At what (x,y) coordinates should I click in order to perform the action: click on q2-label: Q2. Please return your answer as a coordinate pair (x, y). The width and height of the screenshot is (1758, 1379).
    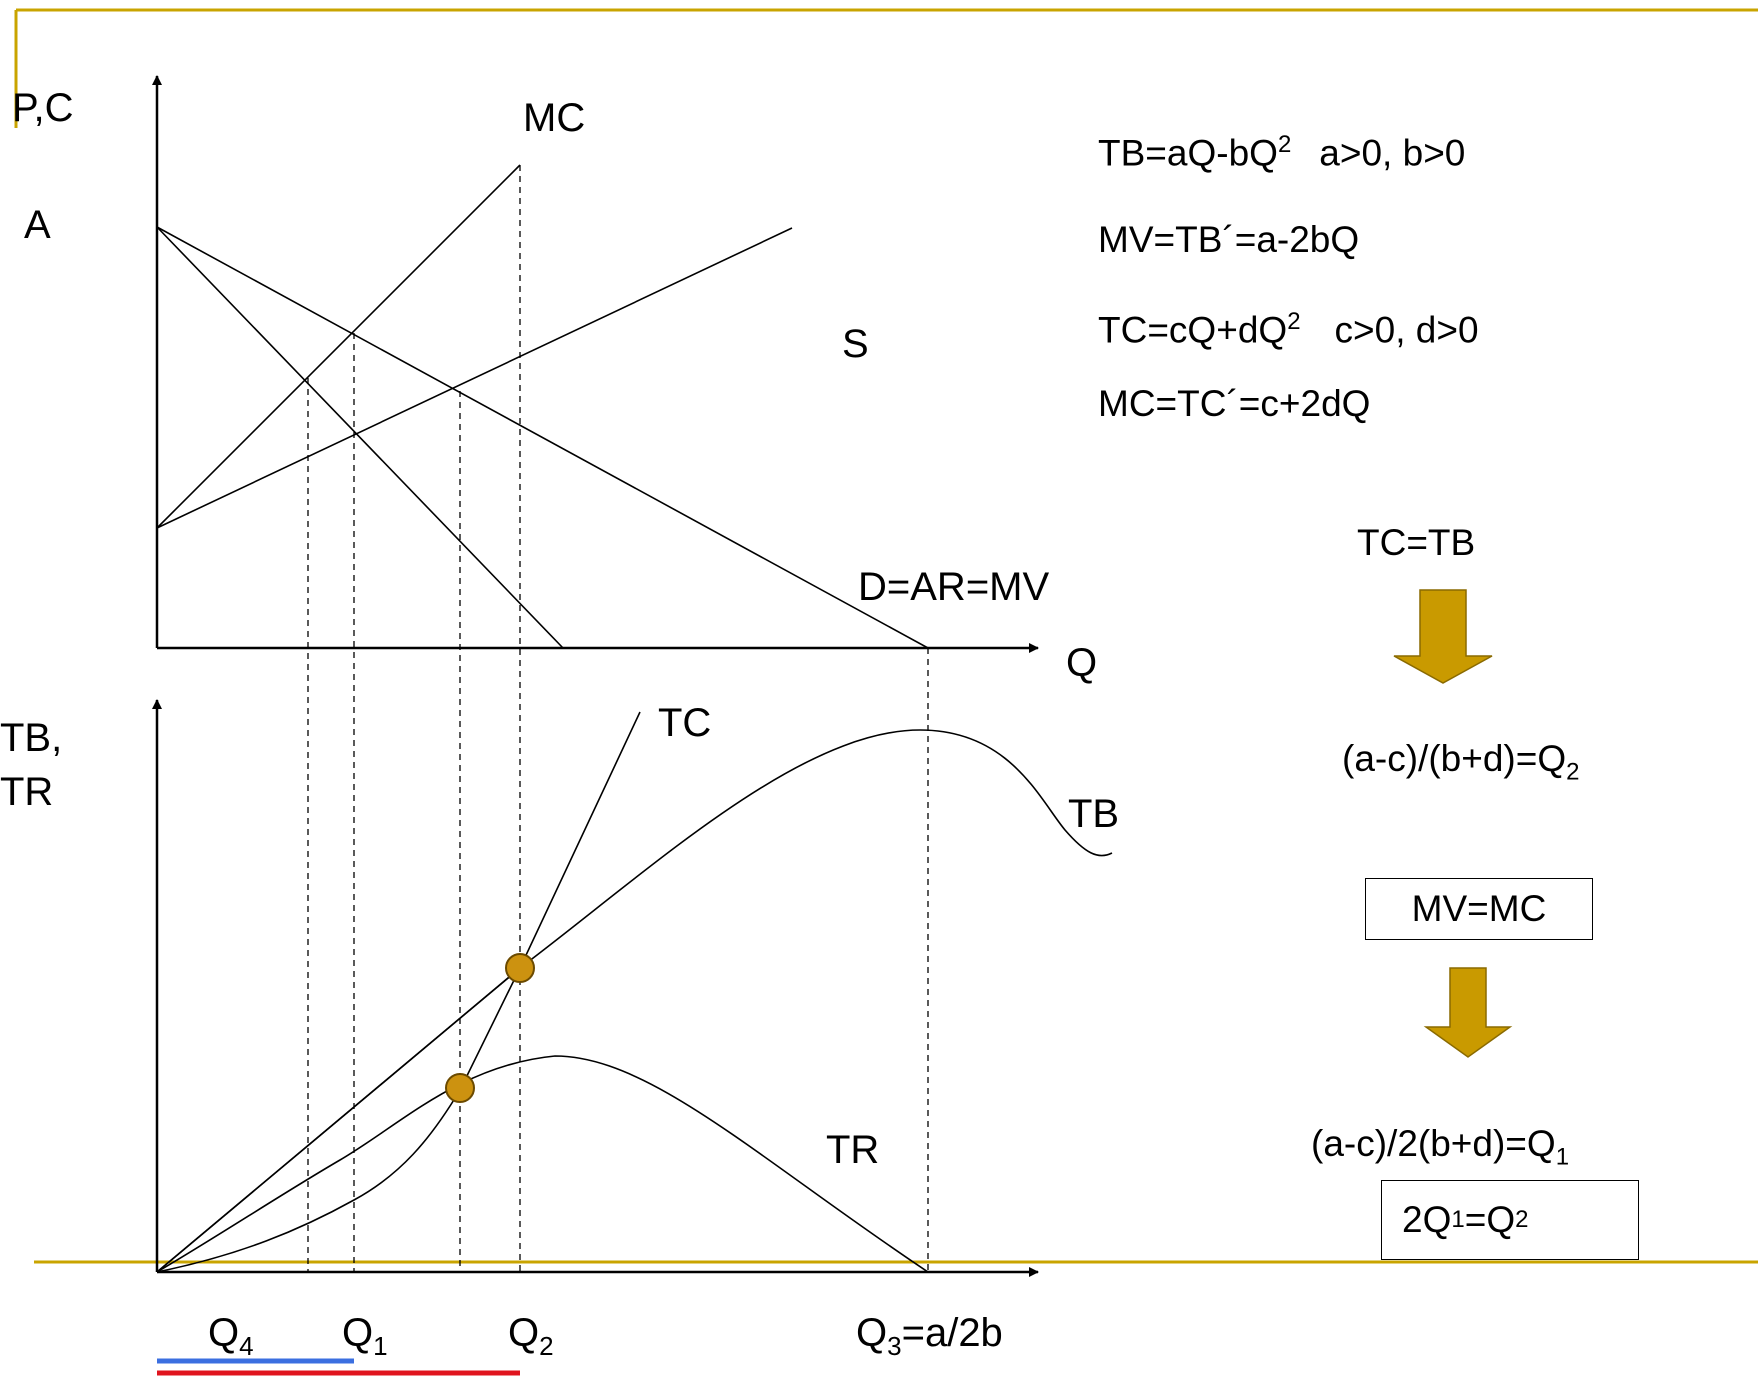
    Looking at the image, I should click on (531, 1336).